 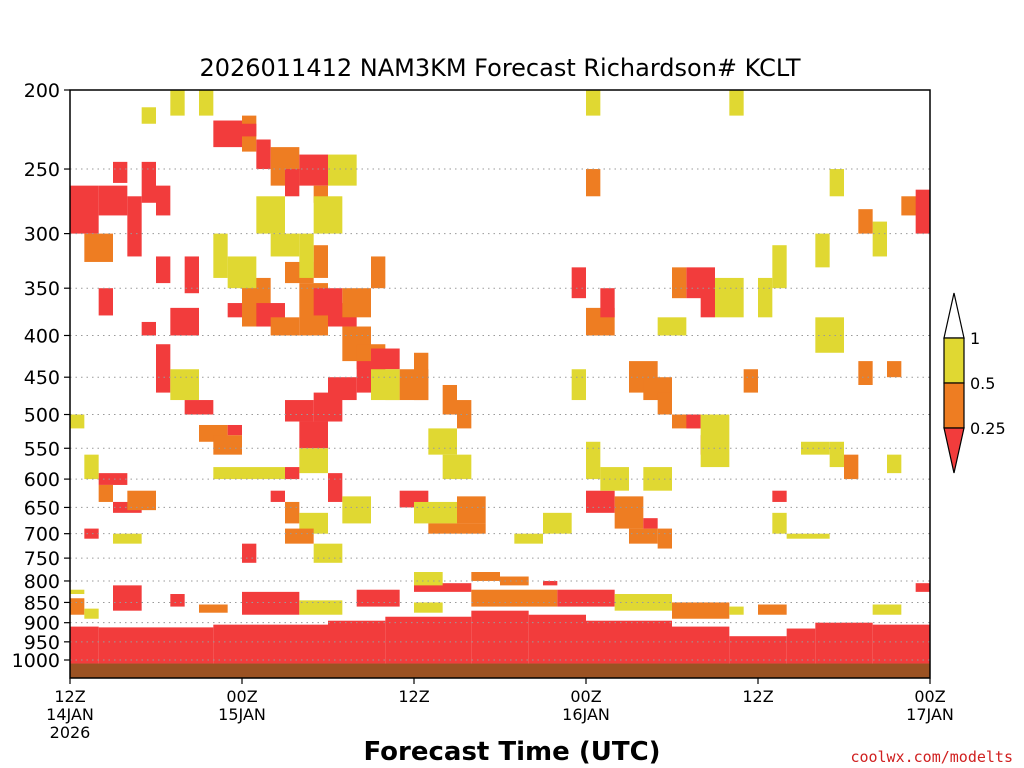 What do you see at coordinates (242, 714) in the screenshot?
I see `x-tick-label: 15JAN` at bounding box center [242, 714].